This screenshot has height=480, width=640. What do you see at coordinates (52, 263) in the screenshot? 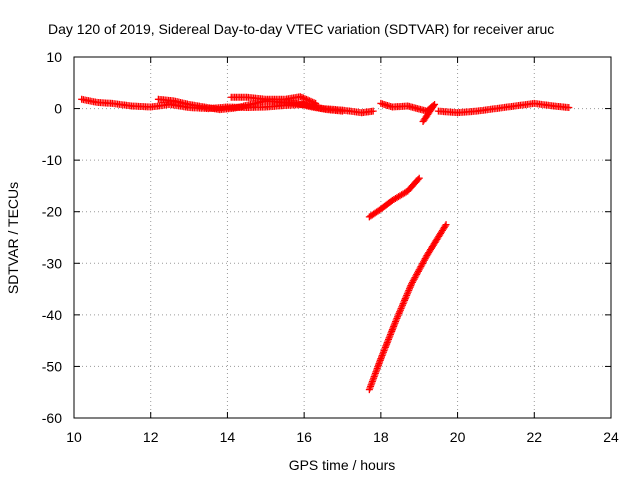
I see `y-tick-label: -30` at bounding box center [52, 263].